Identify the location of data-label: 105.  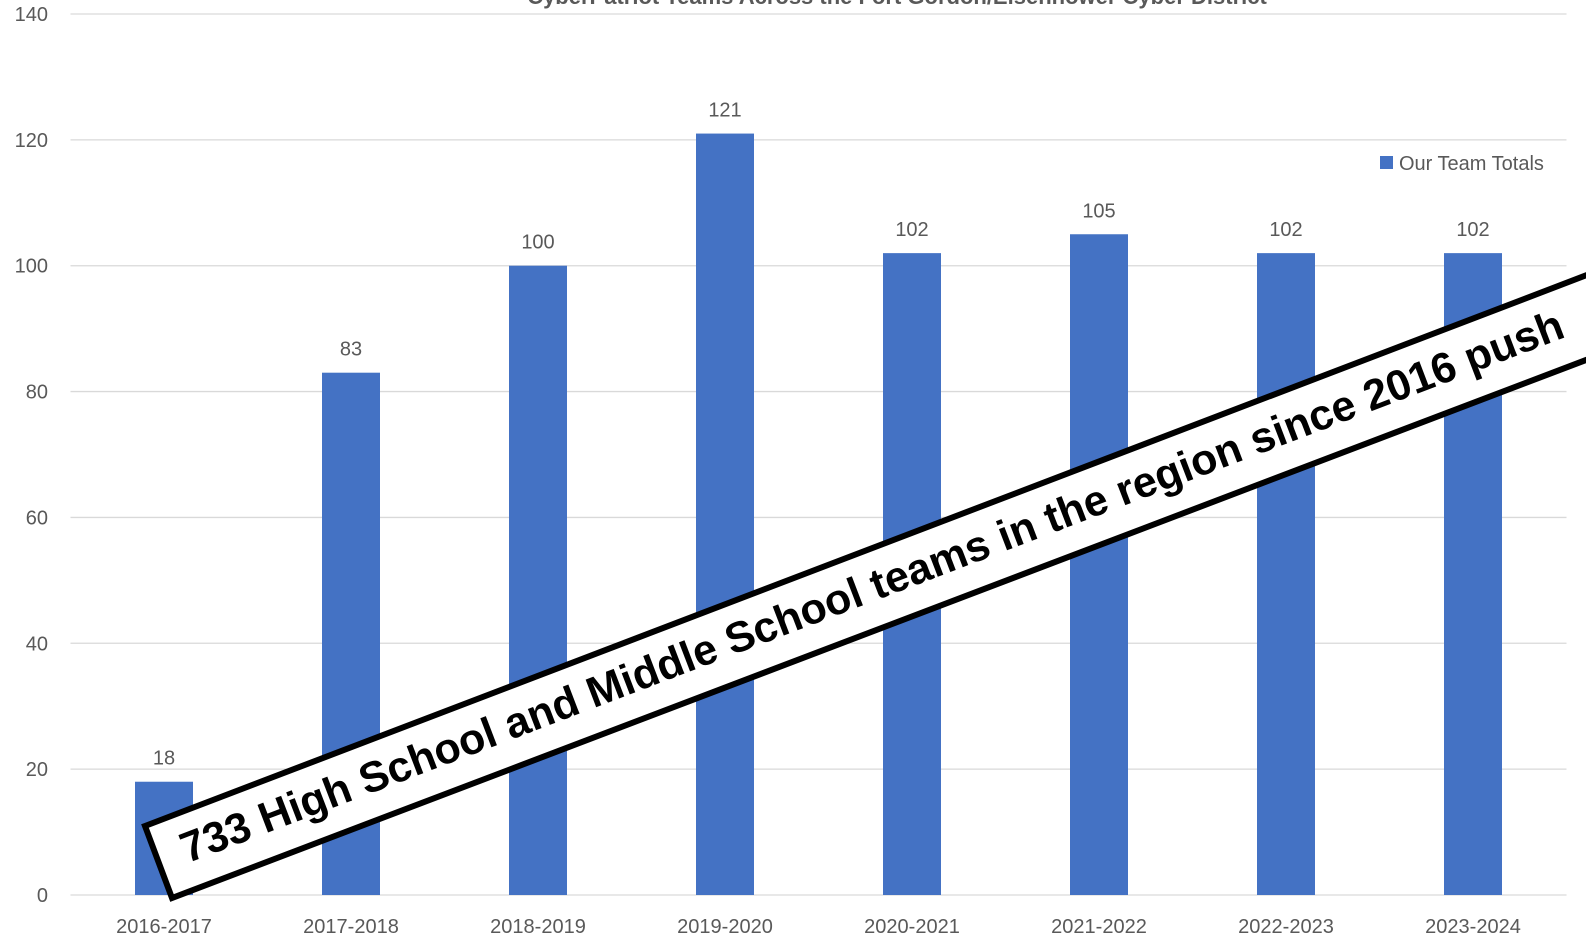
(1098, 211).